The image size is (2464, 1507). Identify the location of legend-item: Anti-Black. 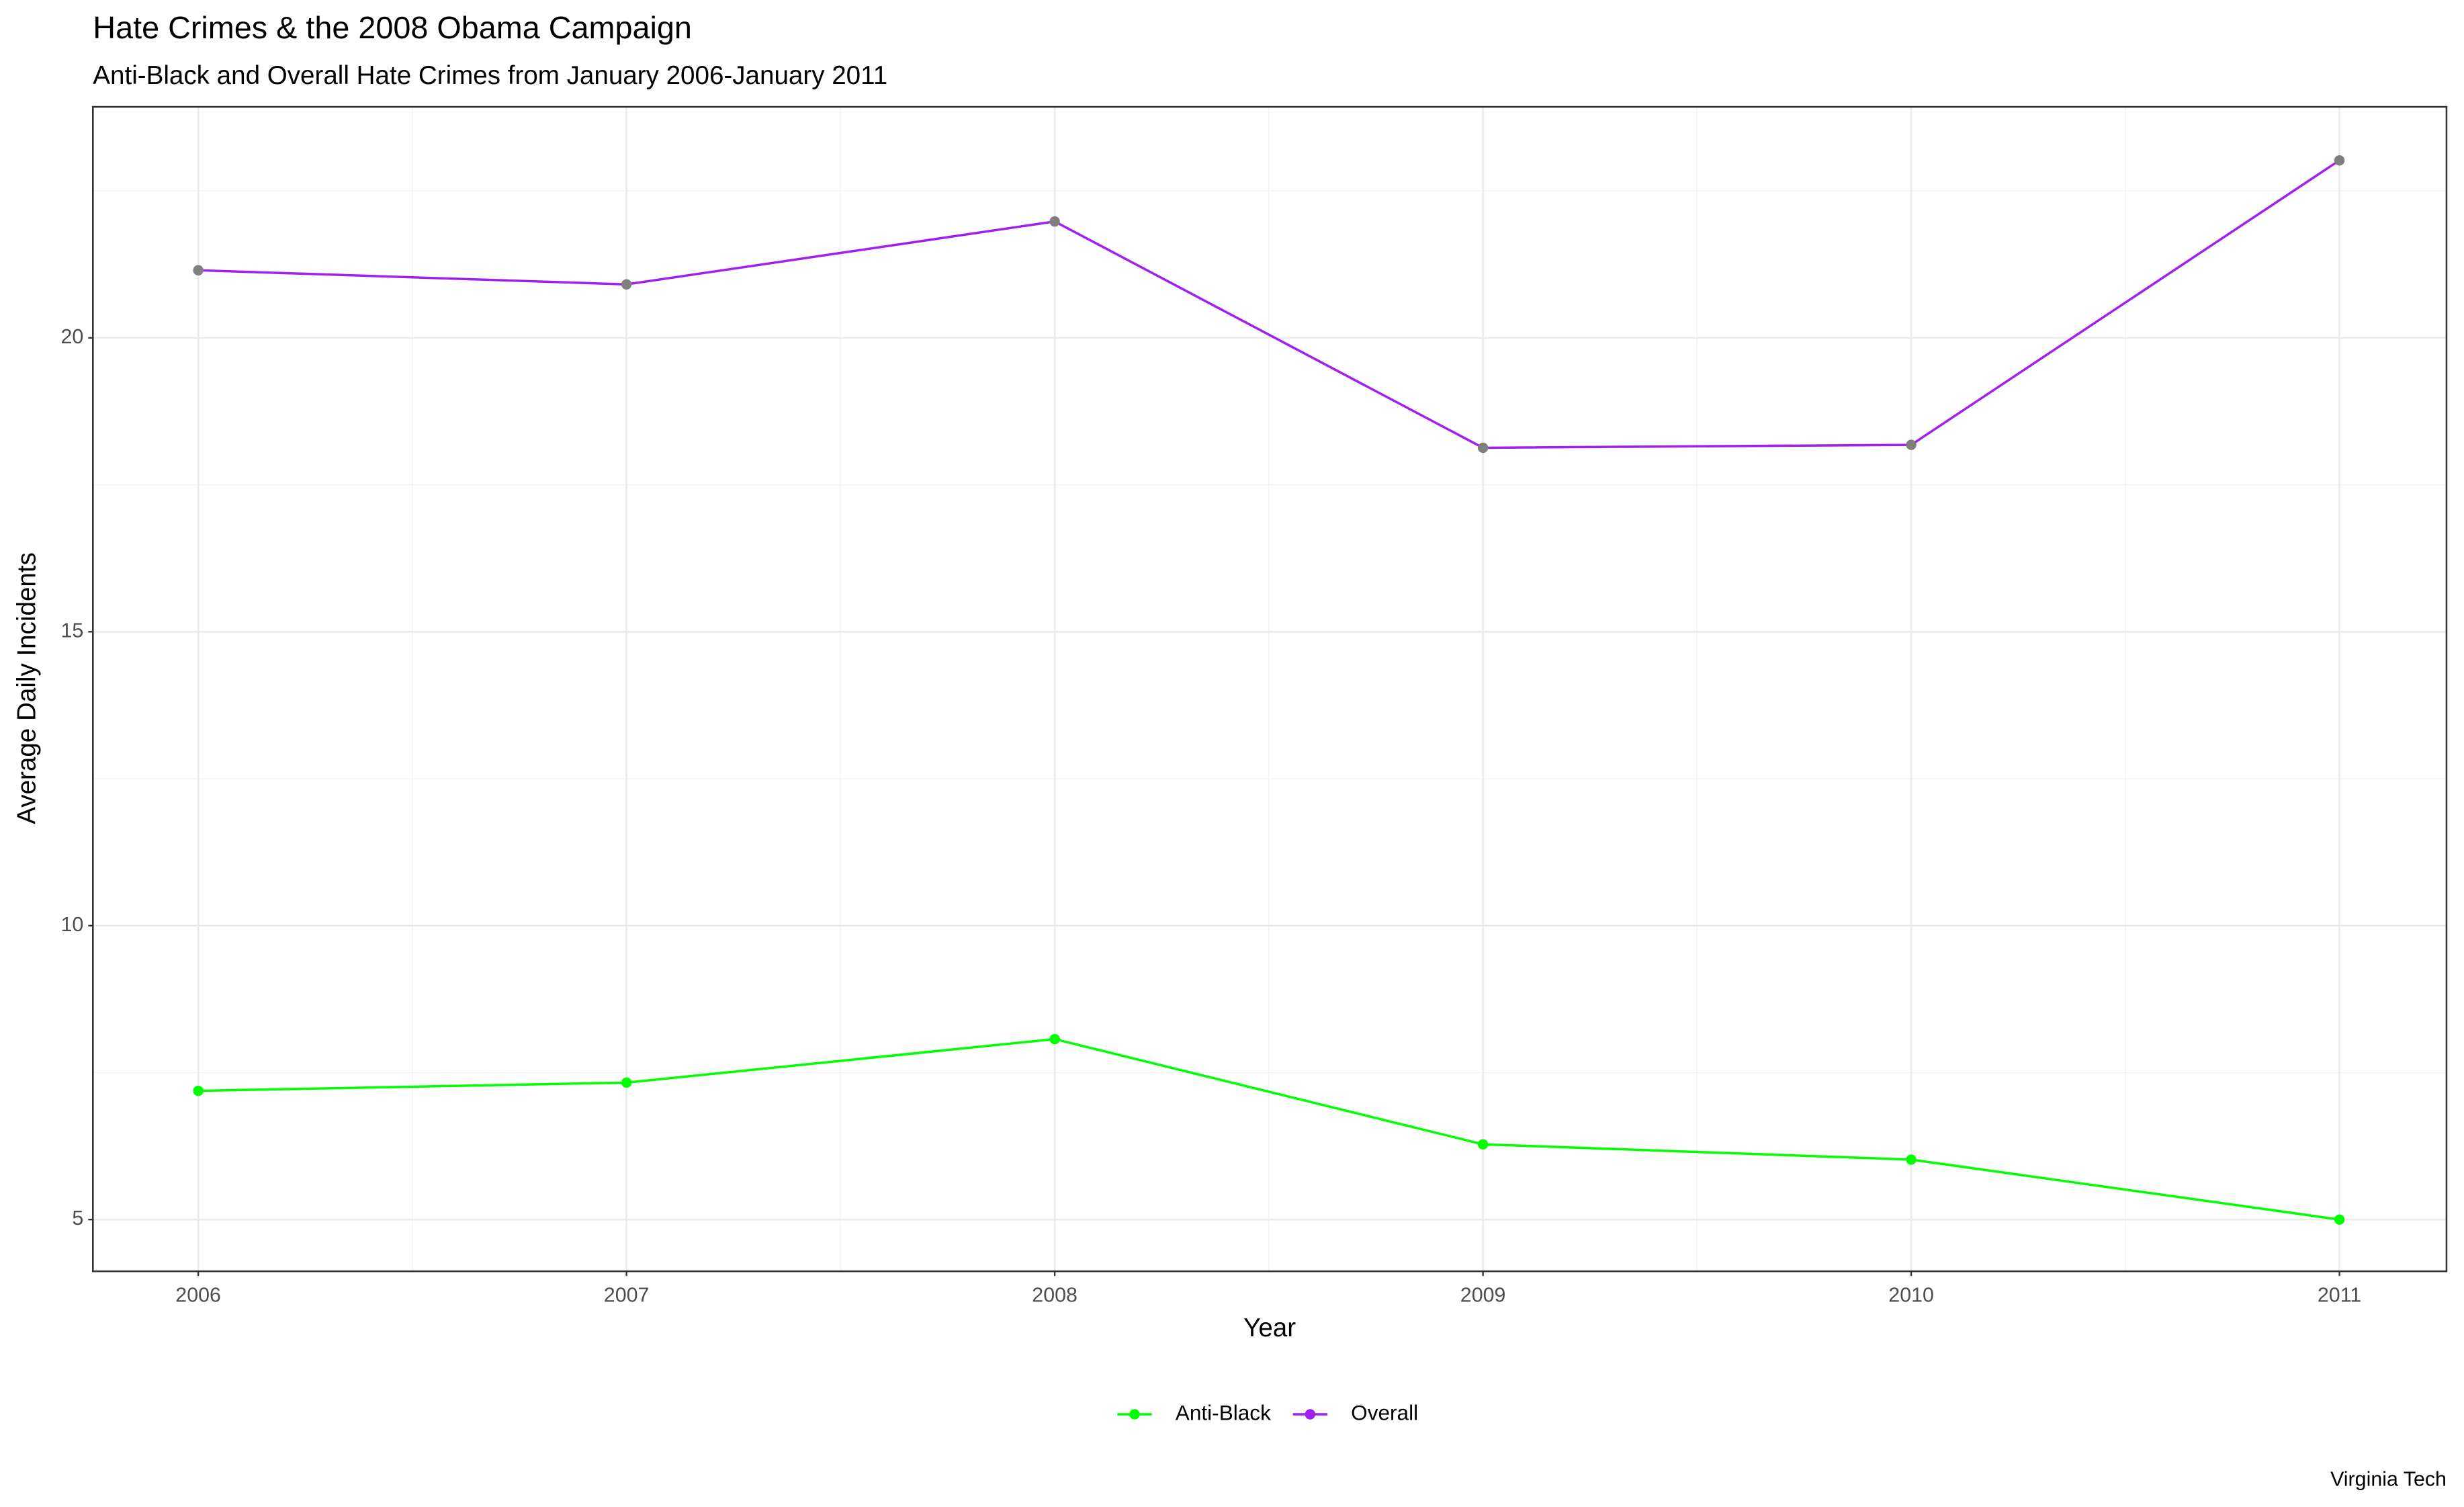
(1194, 1412).